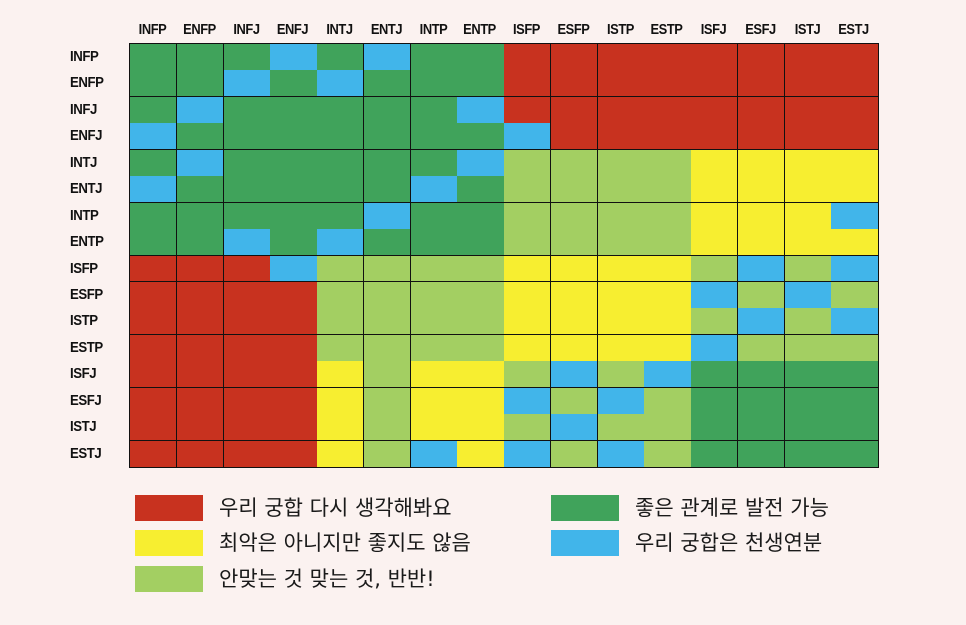 This screenshot has height=625, width=966. Describe the element at coordinates (574, 163) in the screenshot. I see `cell-intj-esfp` at that location.